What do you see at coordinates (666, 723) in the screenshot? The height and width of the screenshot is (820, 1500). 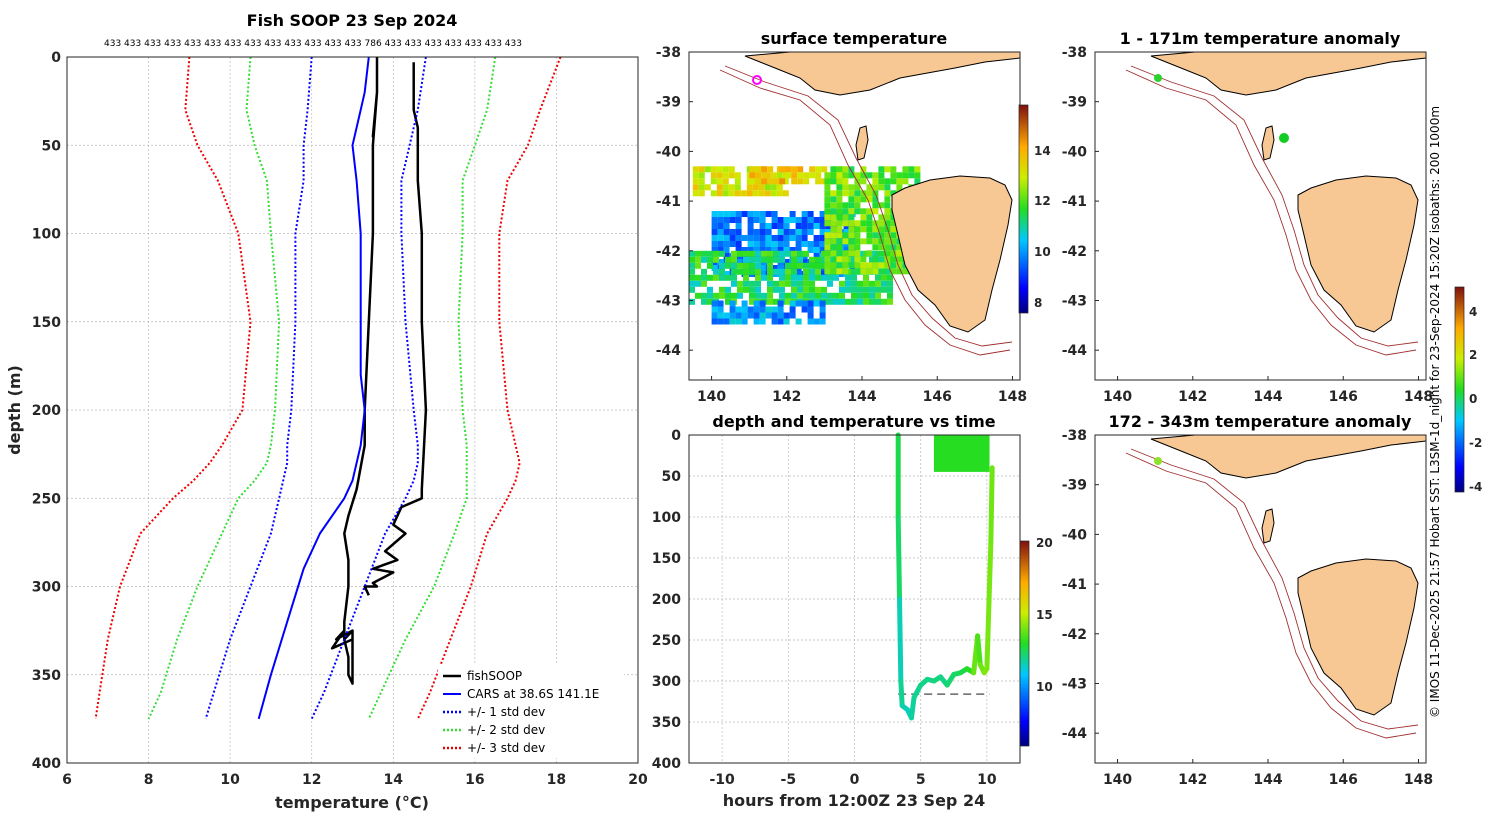 I see `time-y-tick: 350` at bounding box center [666, 723].